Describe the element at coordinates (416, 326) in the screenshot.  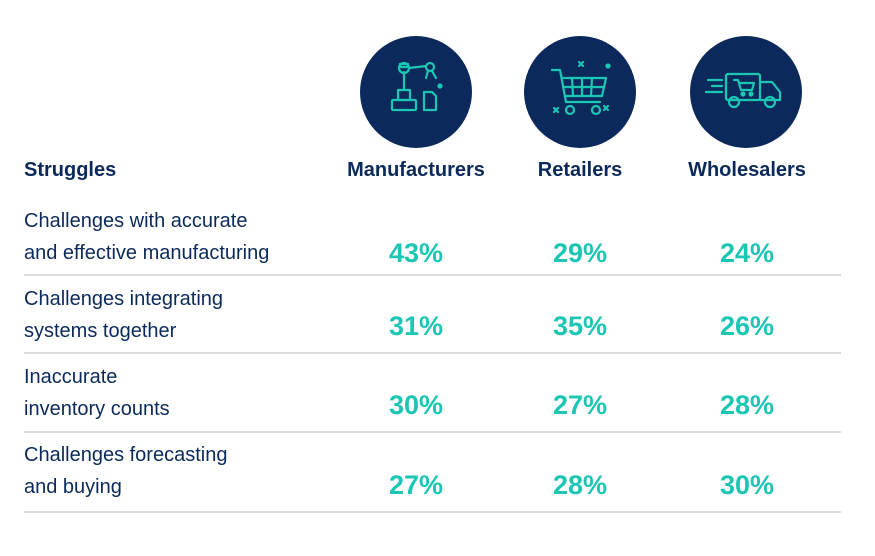
I see `value-cell: 31%` at that location.